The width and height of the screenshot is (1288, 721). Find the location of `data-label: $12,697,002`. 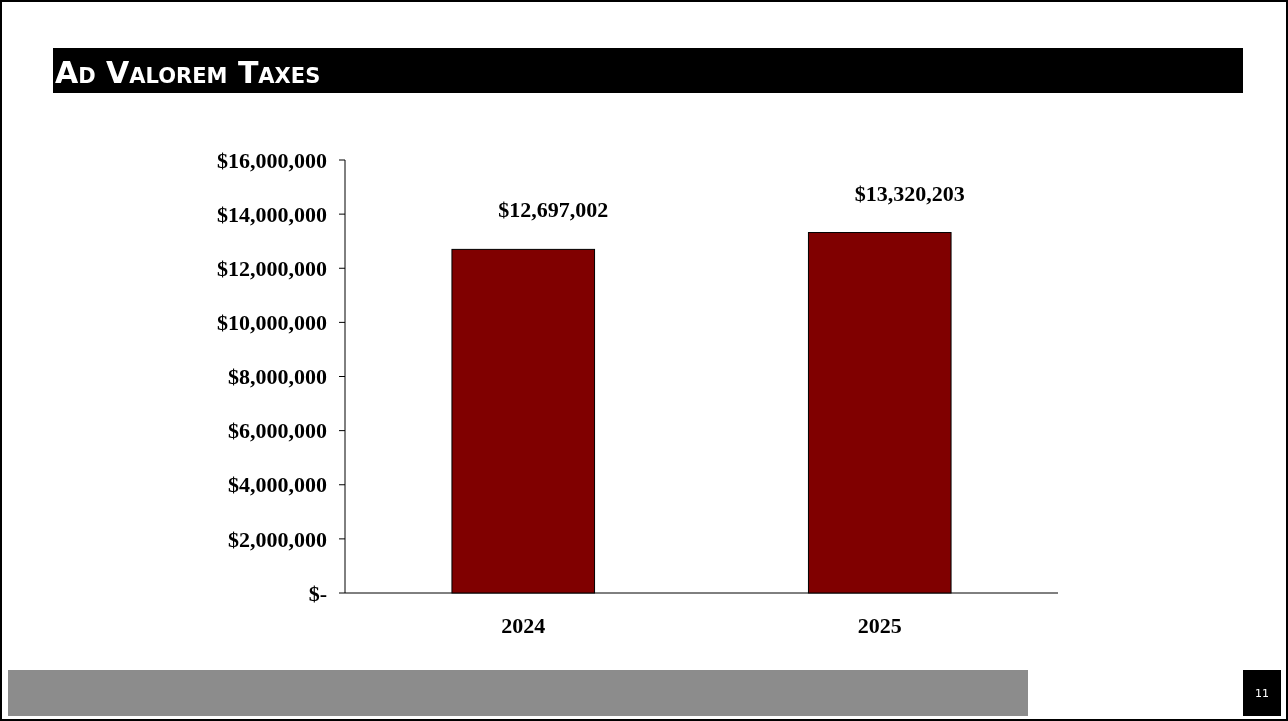

data-label: $12,697,002 is located at coordinates (553, 210).